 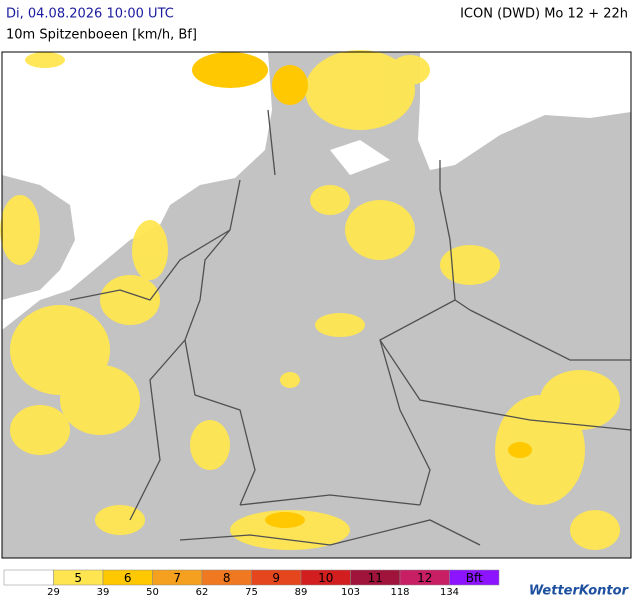 I want to click on legend-label: 12, so click(x=424, y=578).